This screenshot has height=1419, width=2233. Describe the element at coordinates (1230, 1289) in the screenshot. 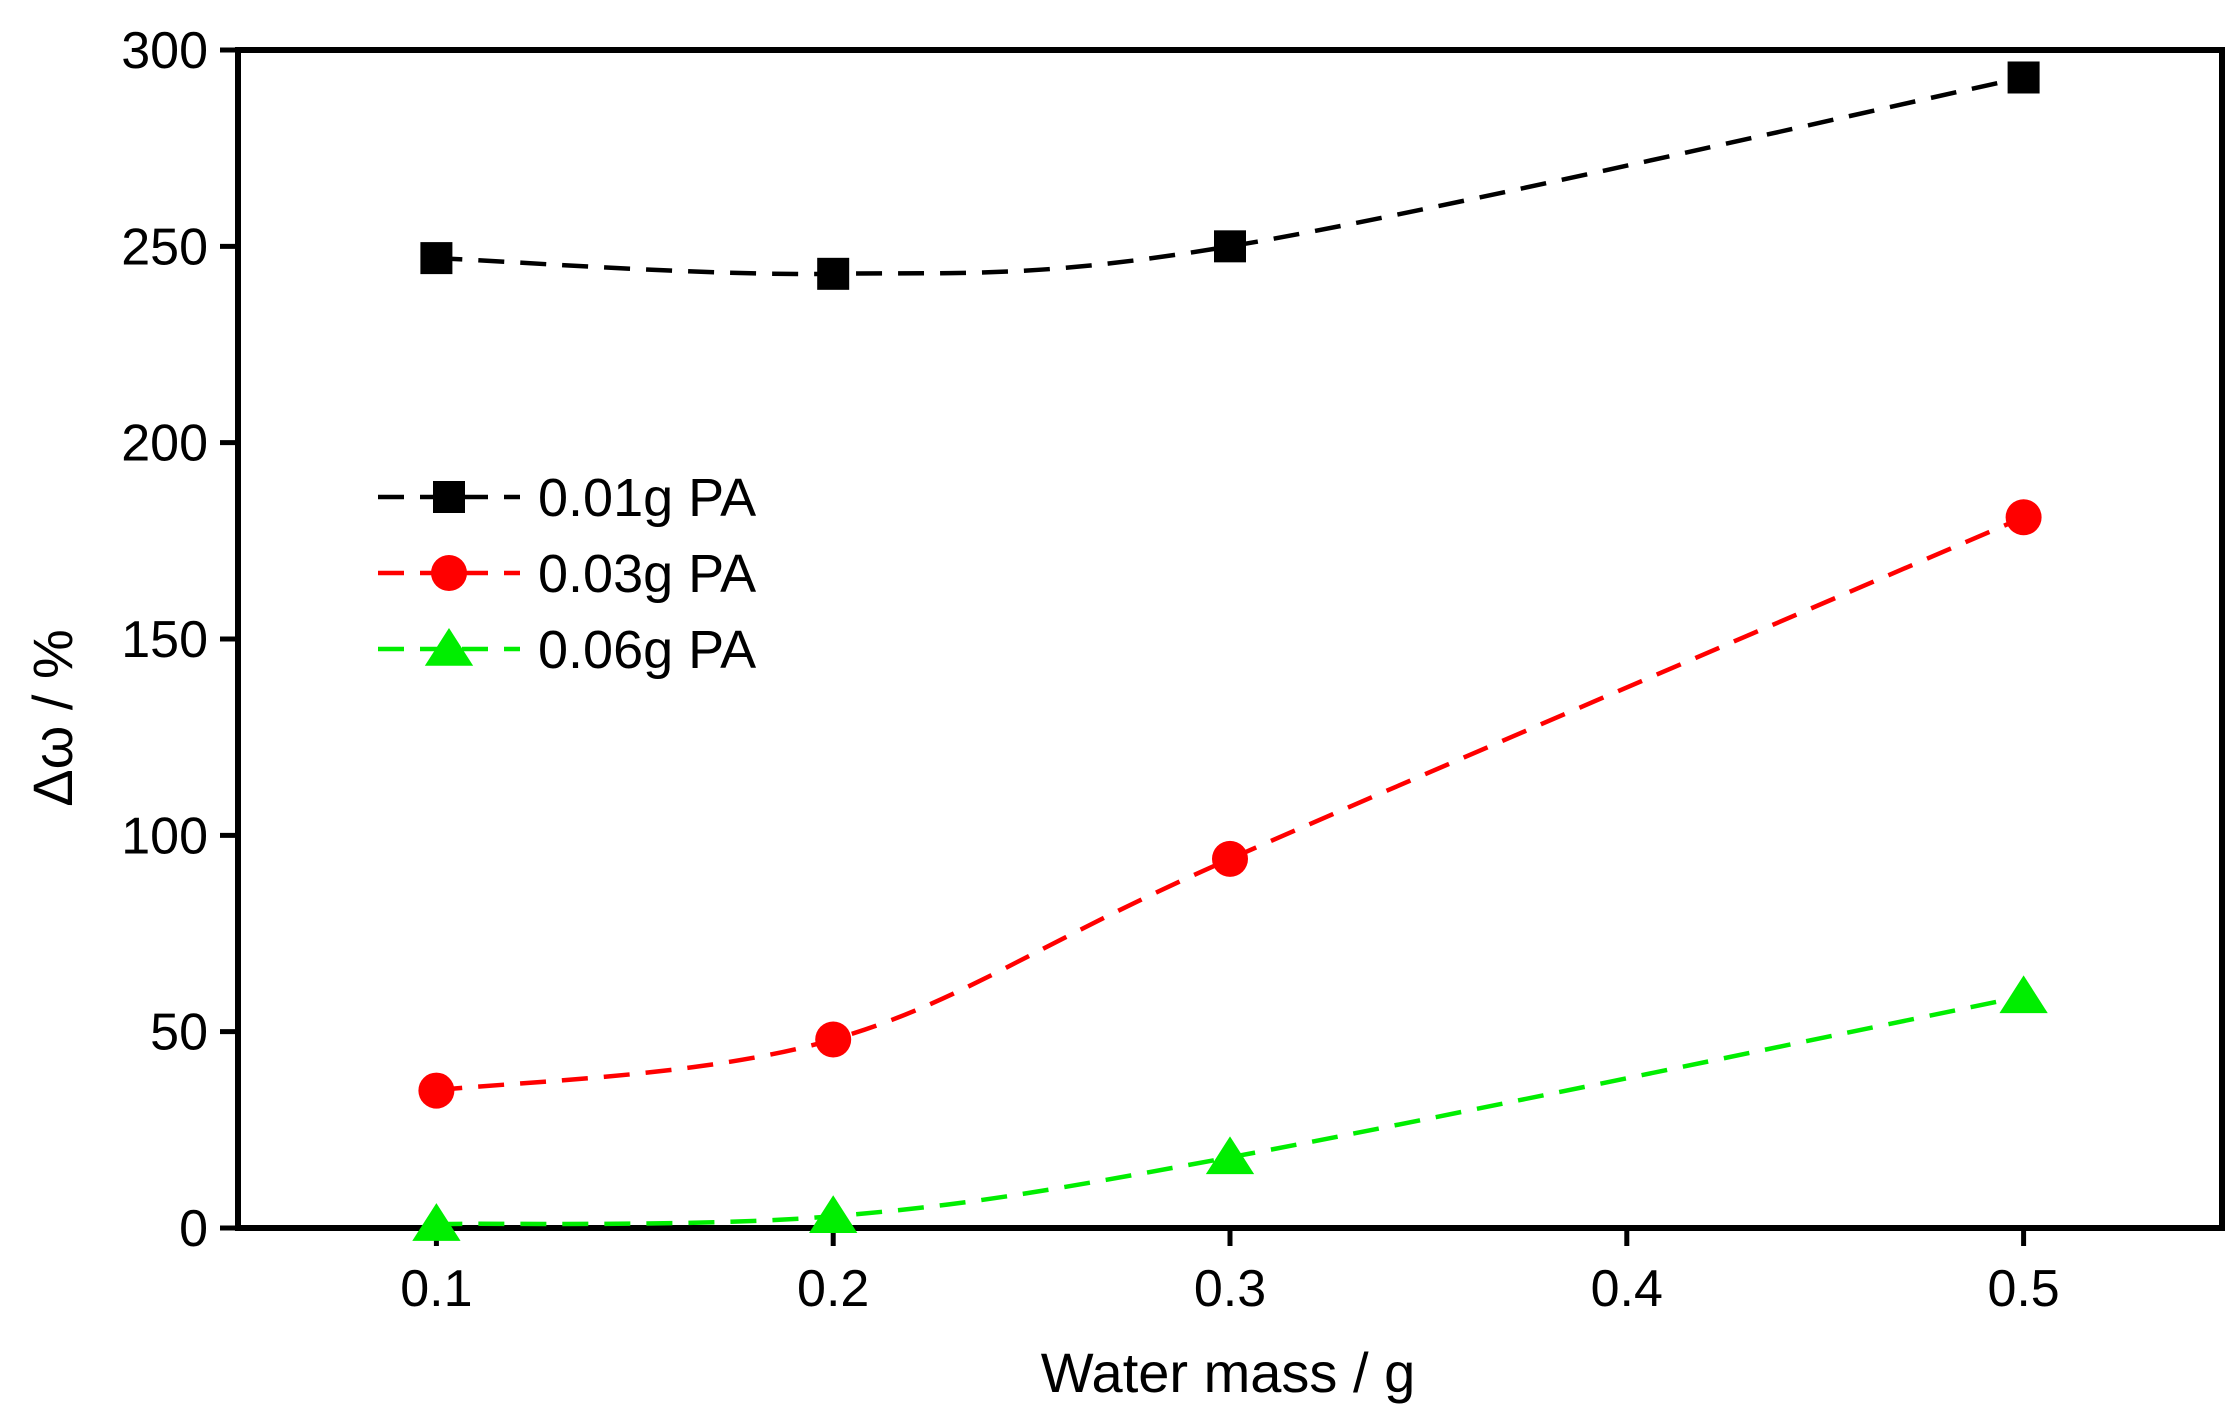

I see `x-tick-label: 0.3` at that location.